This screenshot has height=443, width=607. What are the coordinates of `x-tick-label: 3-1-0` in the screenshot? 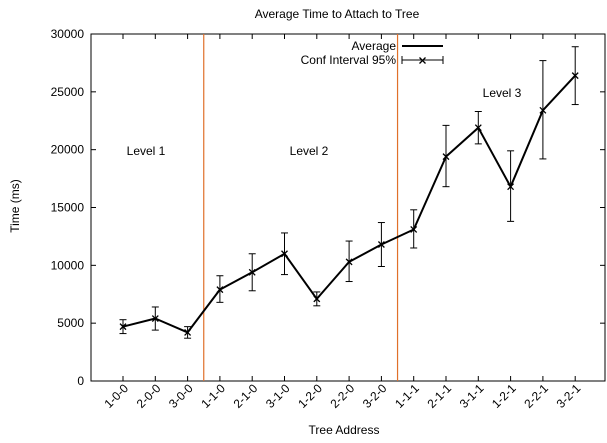 It's located at (278, 396).